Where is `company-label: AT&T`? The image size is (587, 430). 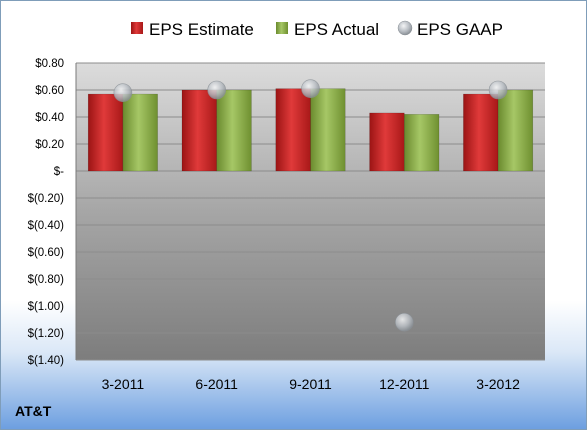
company-label: AT&T is located at coordinates (33, 411).